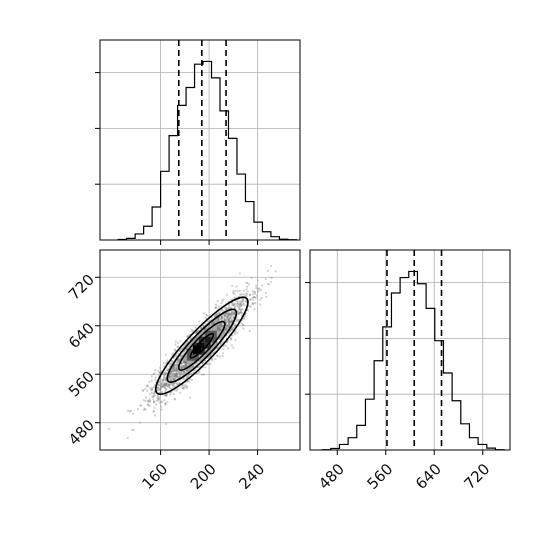  Describe the element at coordinates (200, 140) in the screenshot. I see `hist0-frame` at that location.